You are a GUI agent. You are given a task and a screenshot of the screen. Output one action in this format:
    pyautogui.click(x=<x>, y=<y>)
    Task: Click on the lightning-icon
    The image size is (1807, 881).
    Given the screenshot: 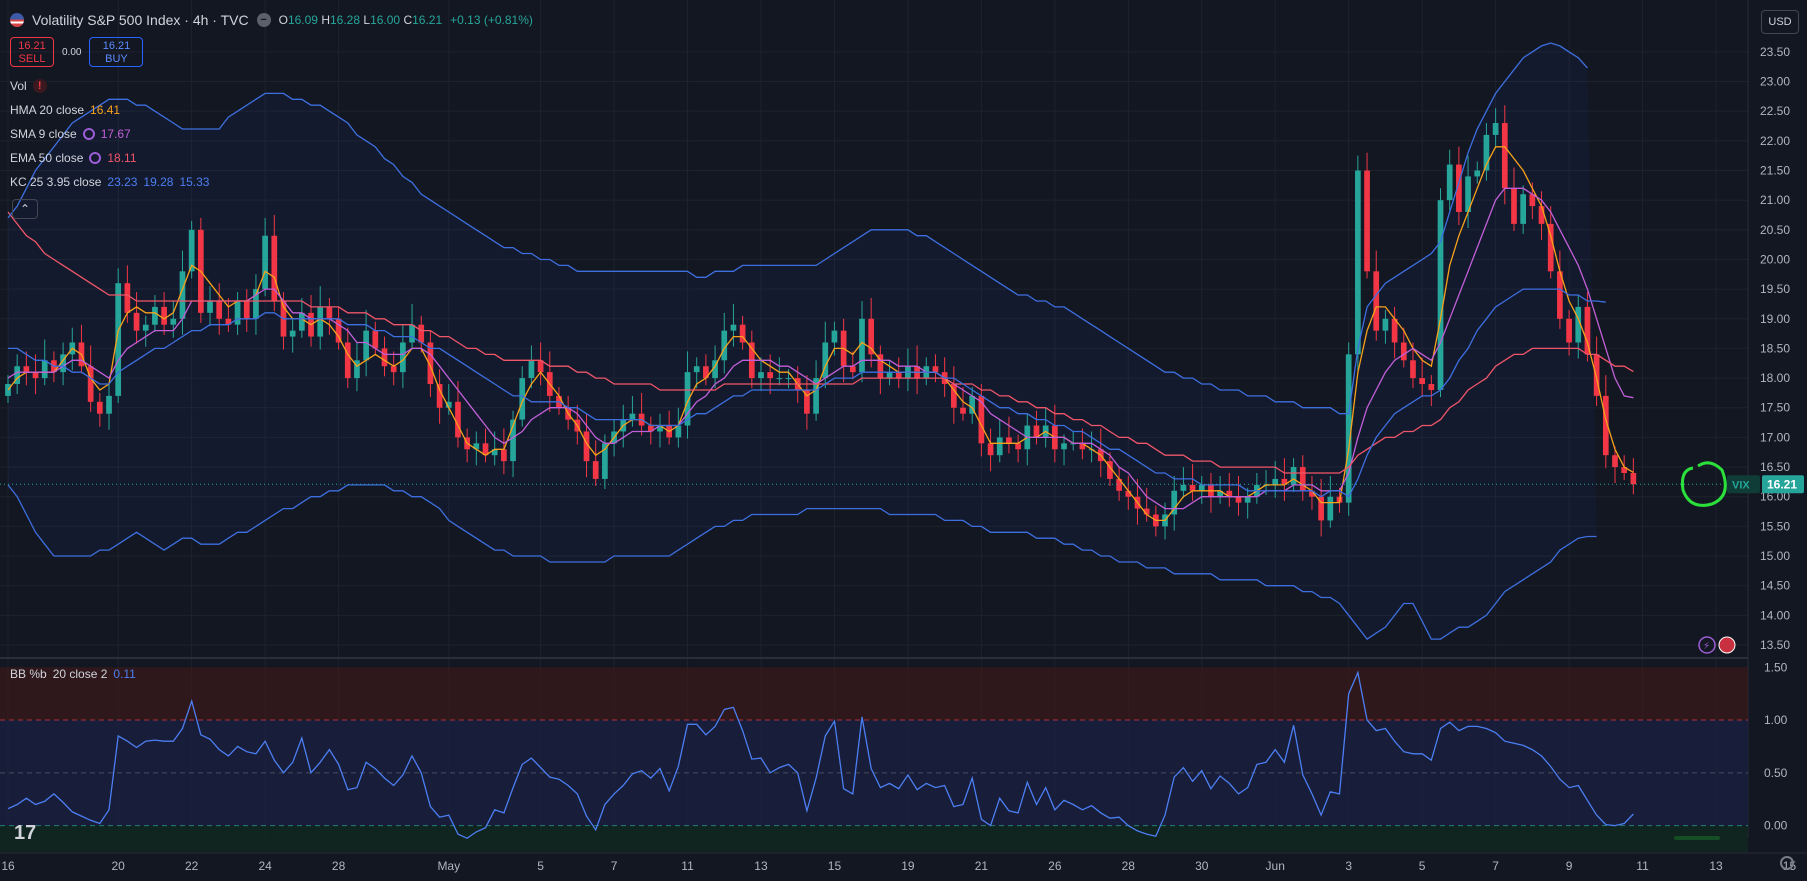 What is the action you would take?
    pyautogui.click(x=1707, y=645)
    